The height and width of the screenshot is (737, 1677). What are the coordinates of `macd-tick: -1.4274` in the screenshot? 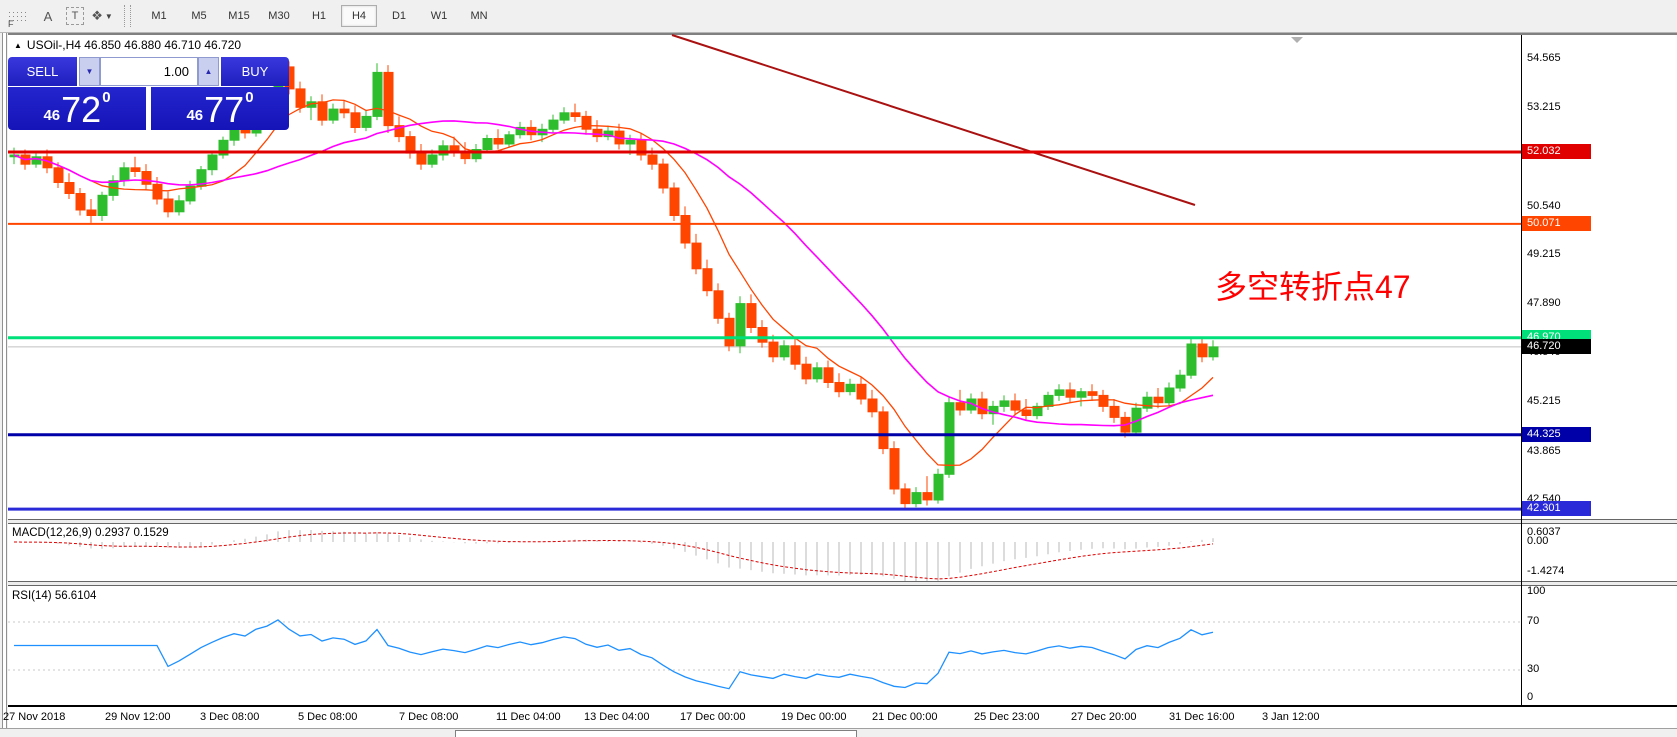 It's located at (1546, 571).